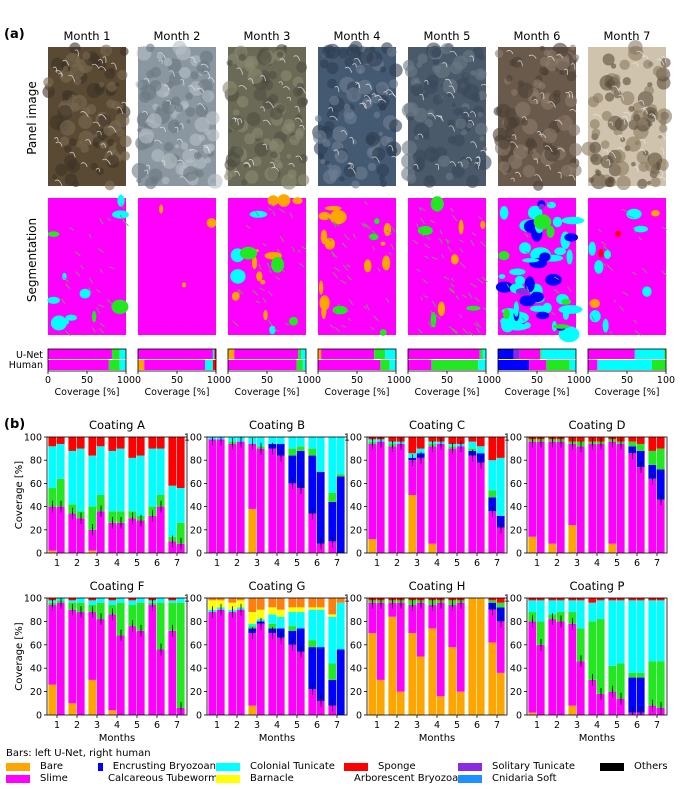 The width and height of the screenshot is (696, 789). Describe the element at coordinates (397, 563) in the screenshot. I see `month-tick-label: 2` at that location.